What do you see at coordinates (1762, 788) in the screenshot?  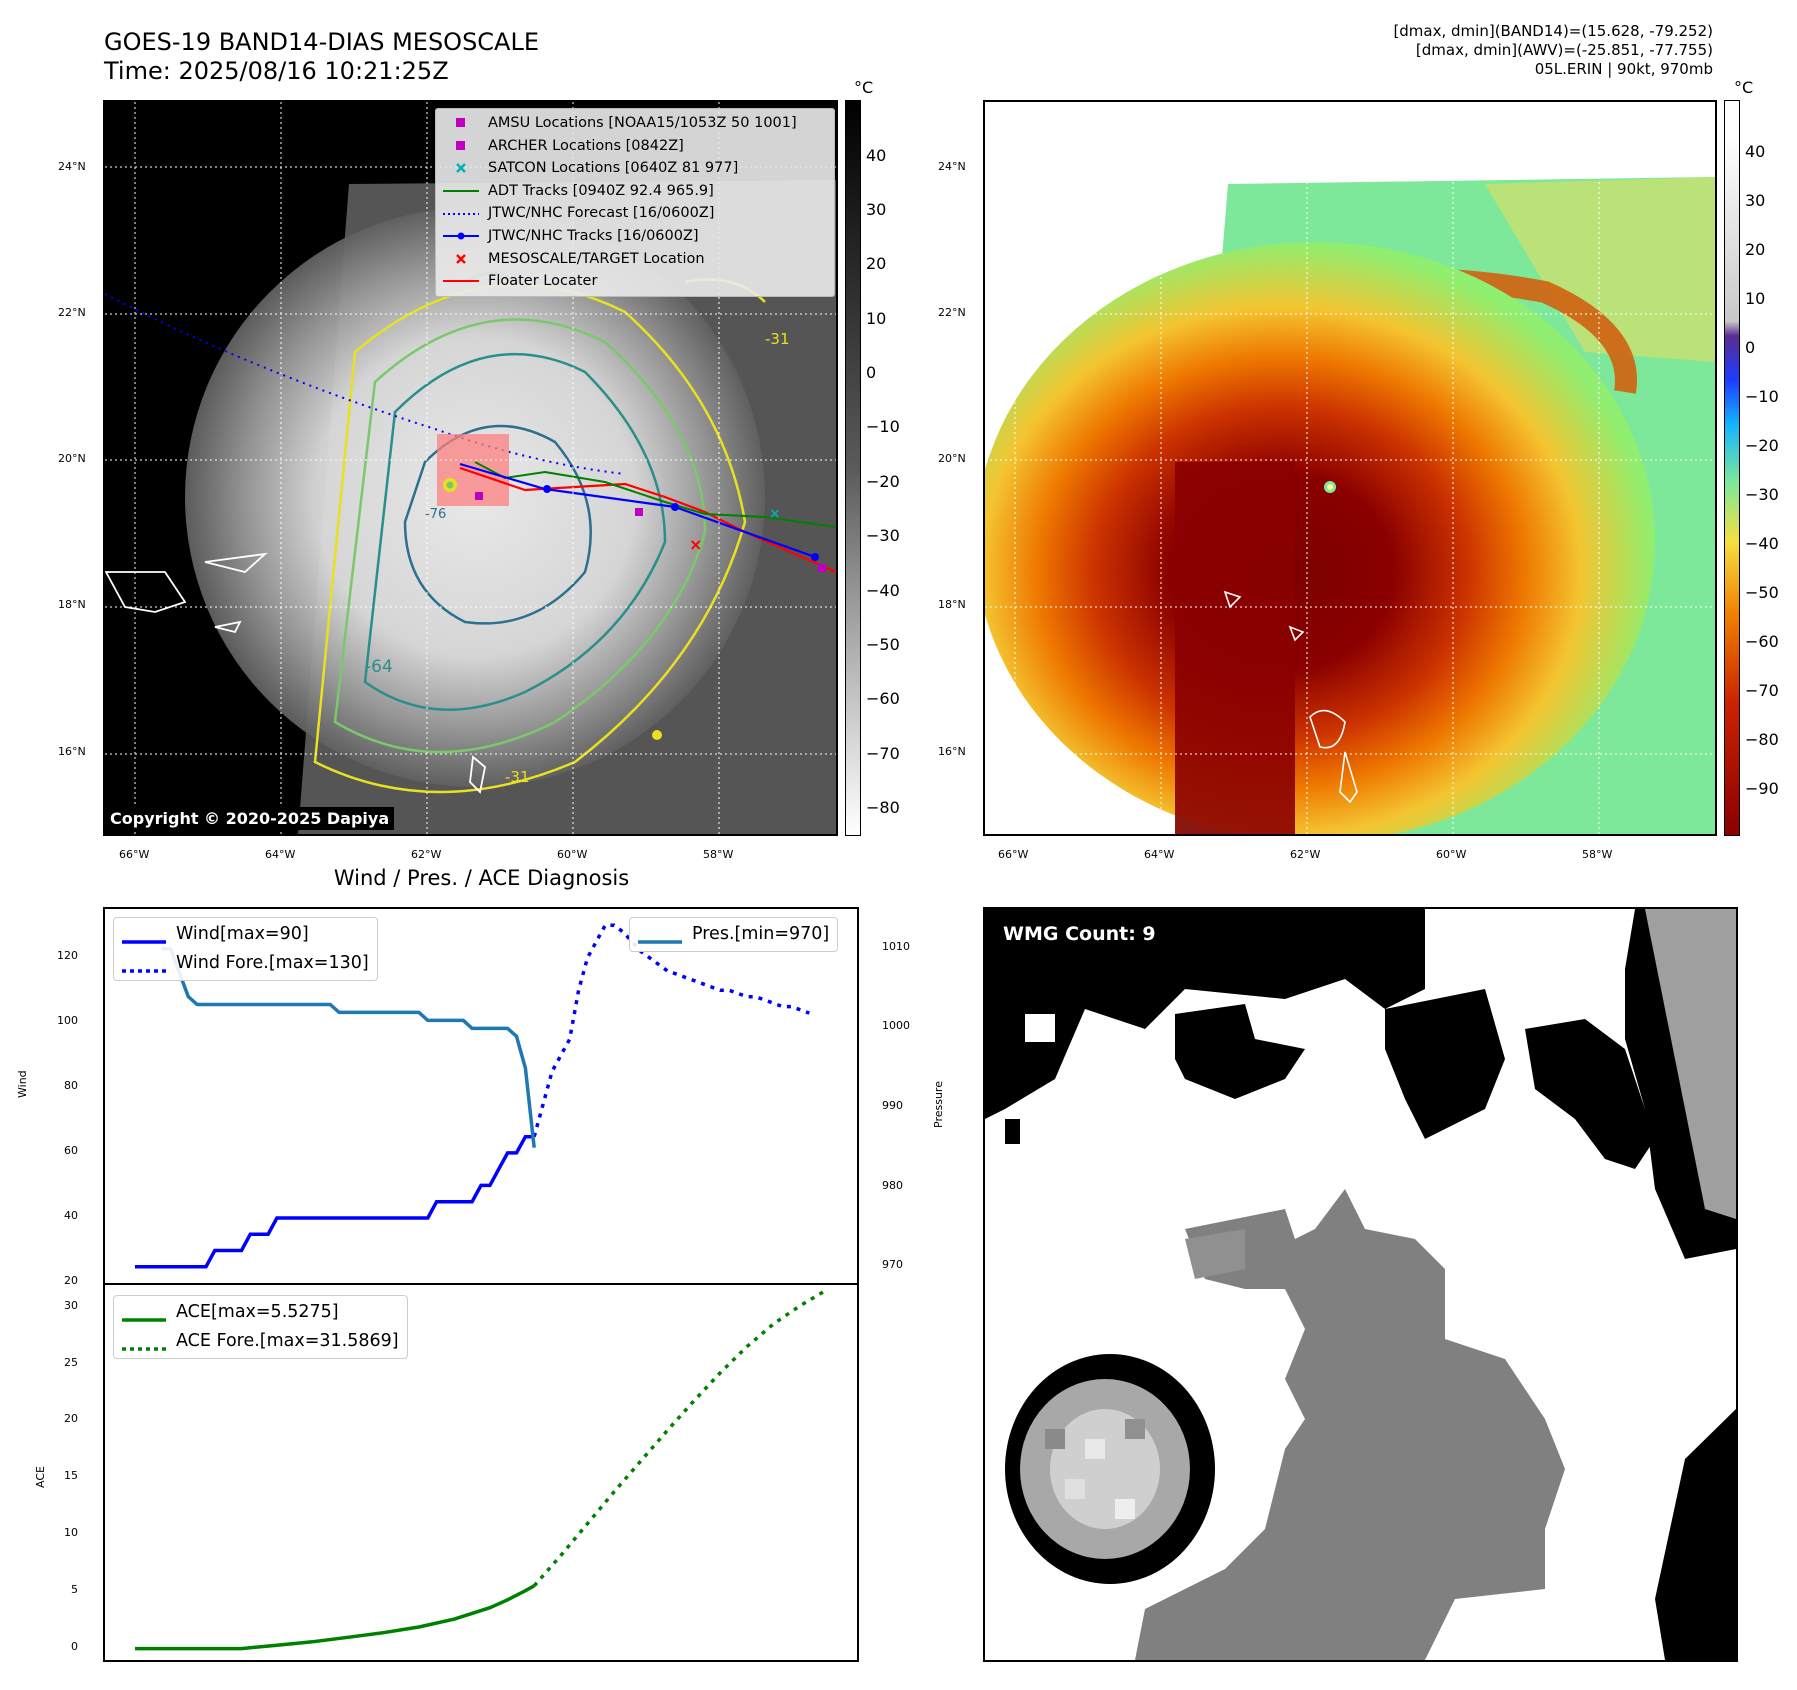 I see `colorbar-tick: −90` at bounding box center [1762, 788].